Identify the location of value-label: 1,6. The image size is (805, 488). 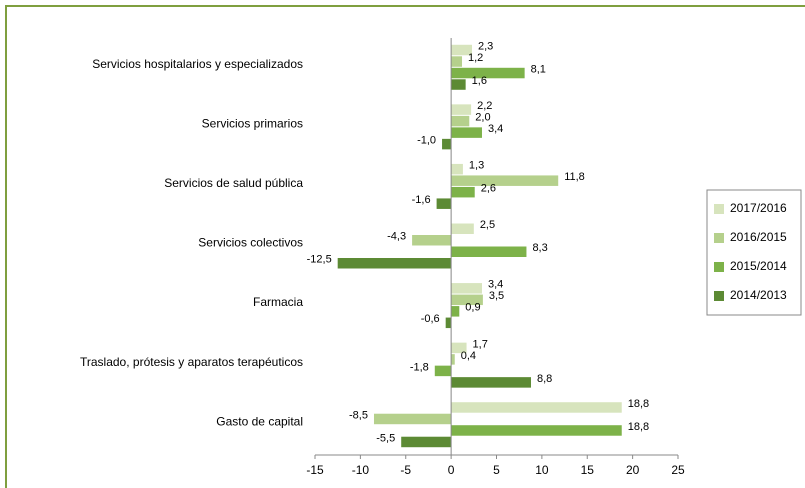
(479, 81).